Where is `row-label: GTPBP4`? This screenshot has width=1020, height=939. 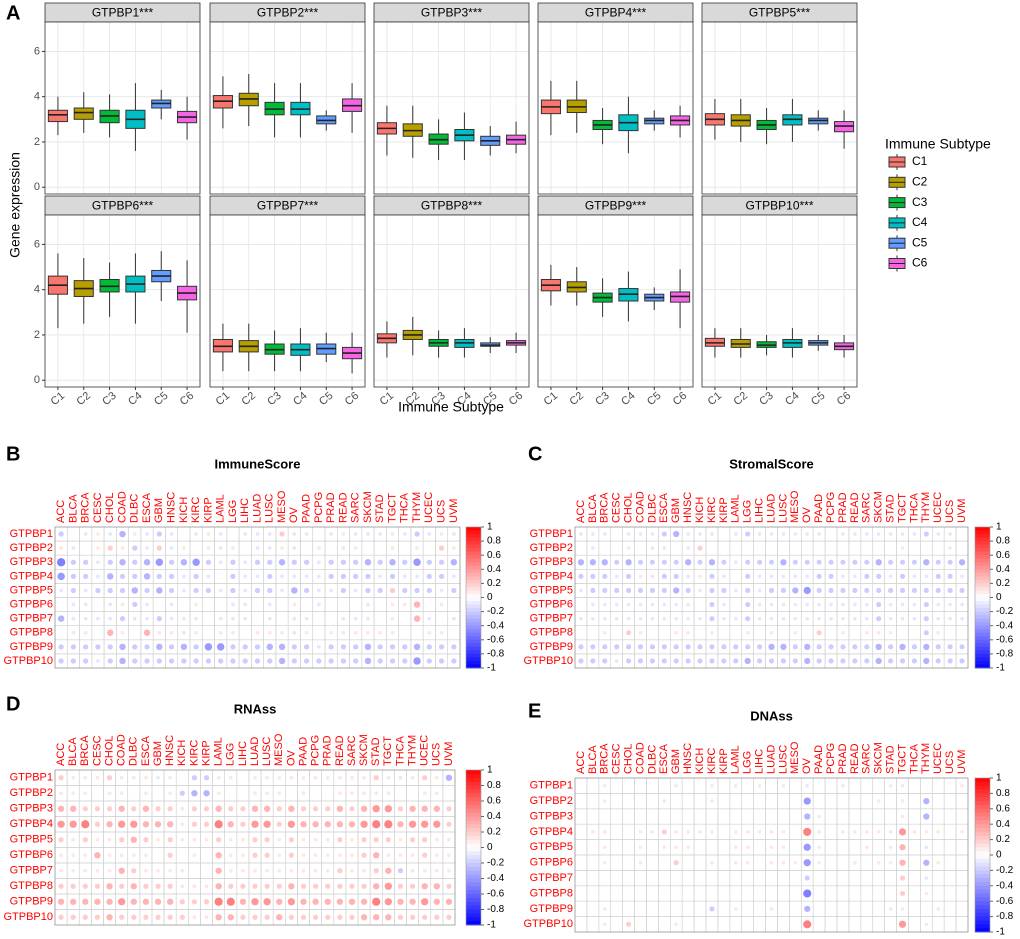 row-label: GTPBP4 is located at coordinates (31, 824).